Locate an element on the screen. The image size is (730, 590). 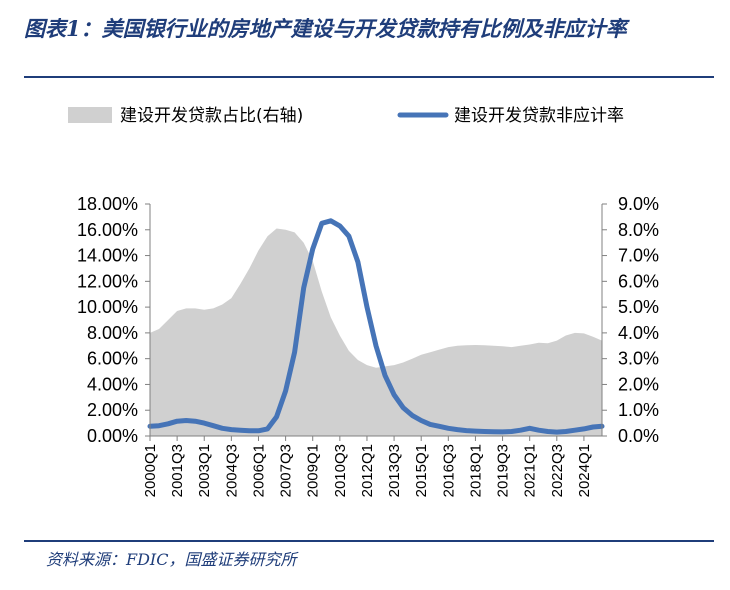
y-right-tick-label: 7.0% is located at coordinates (638, 256).